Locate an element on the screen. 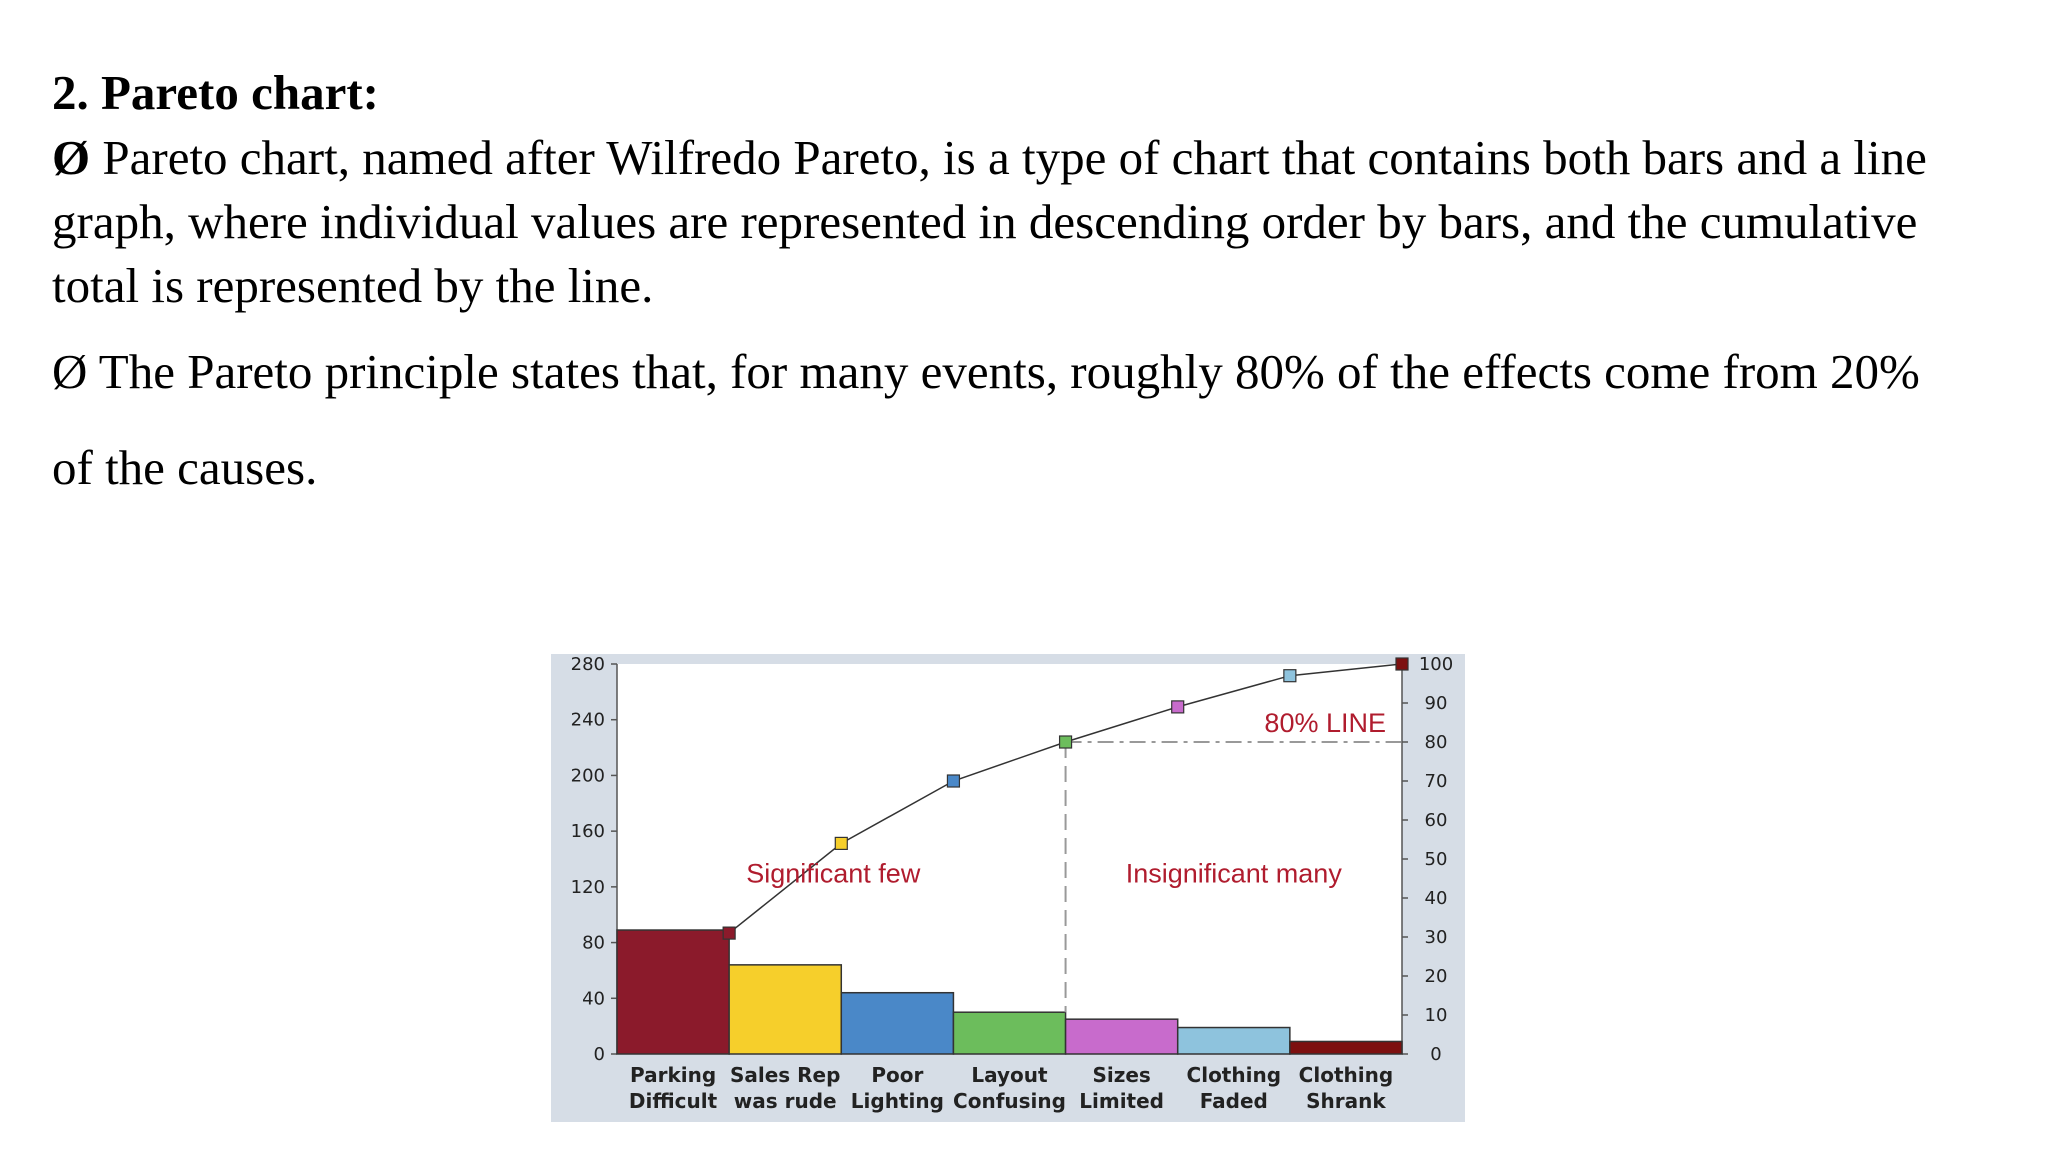 This screenshot has height=1152, width=2048. left-axis-tick-label: 160 is located at coordinates (588, 831).